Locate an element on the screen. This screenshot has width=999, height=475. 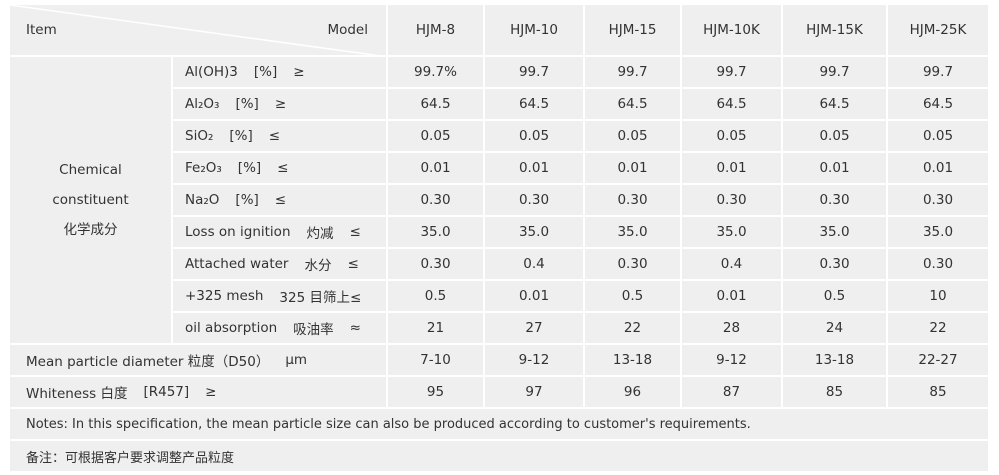
property-part: Fe₂O₃ is located at coordinates (203, 168).